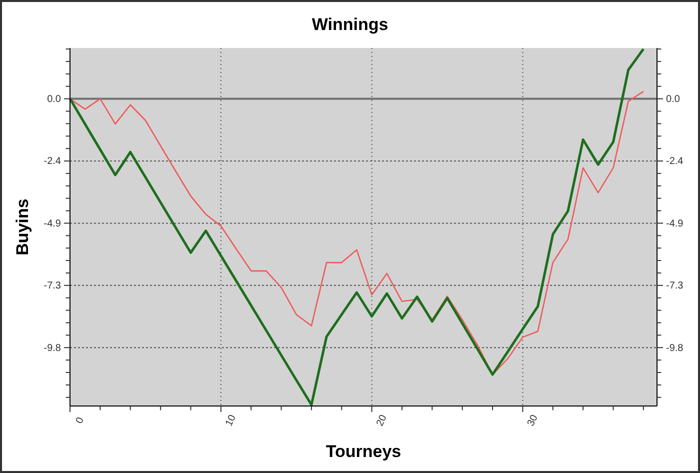 Image resolution: width=700 pixels, height=473 pixels. Describe the element at coordinates (53, 224) in the screenshot. I see `y-tick-label: -4.9` at that location.